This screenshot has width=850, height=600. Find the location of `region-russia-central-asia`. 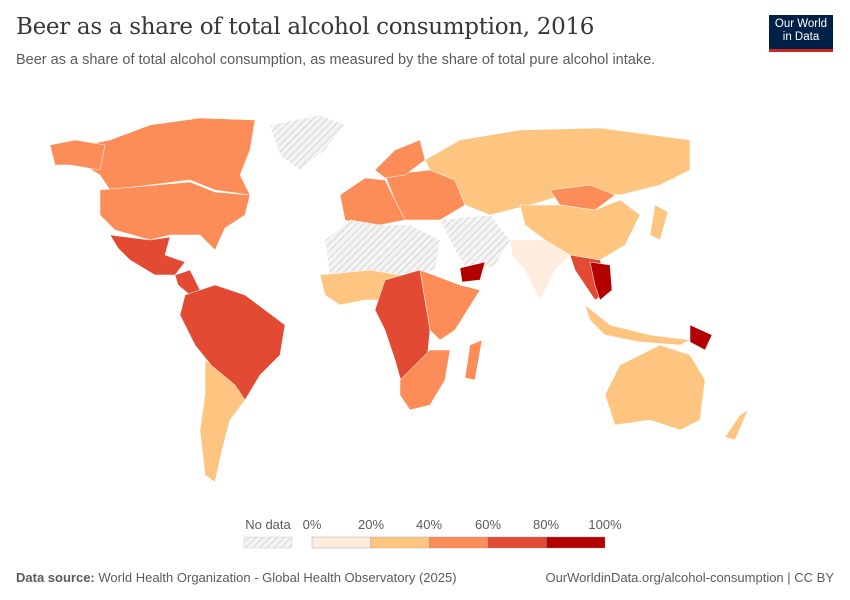

region-russia-central-asia is located at coordinates (557, 171).